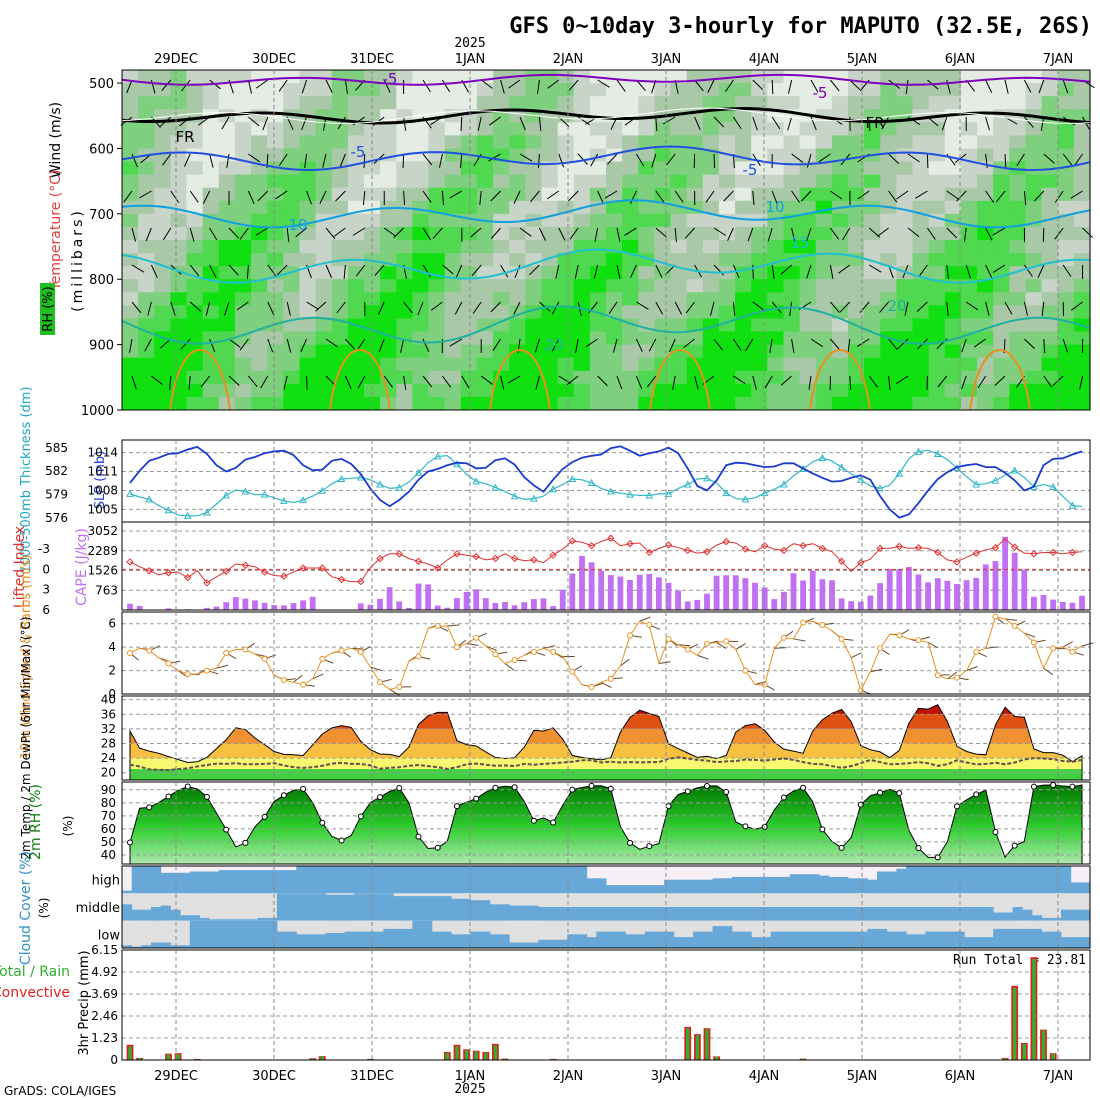  What do you see at coordinates (447, 1056) in the screenshot?
I see `precip-convective-bar` at bounding box center [447, 1056].